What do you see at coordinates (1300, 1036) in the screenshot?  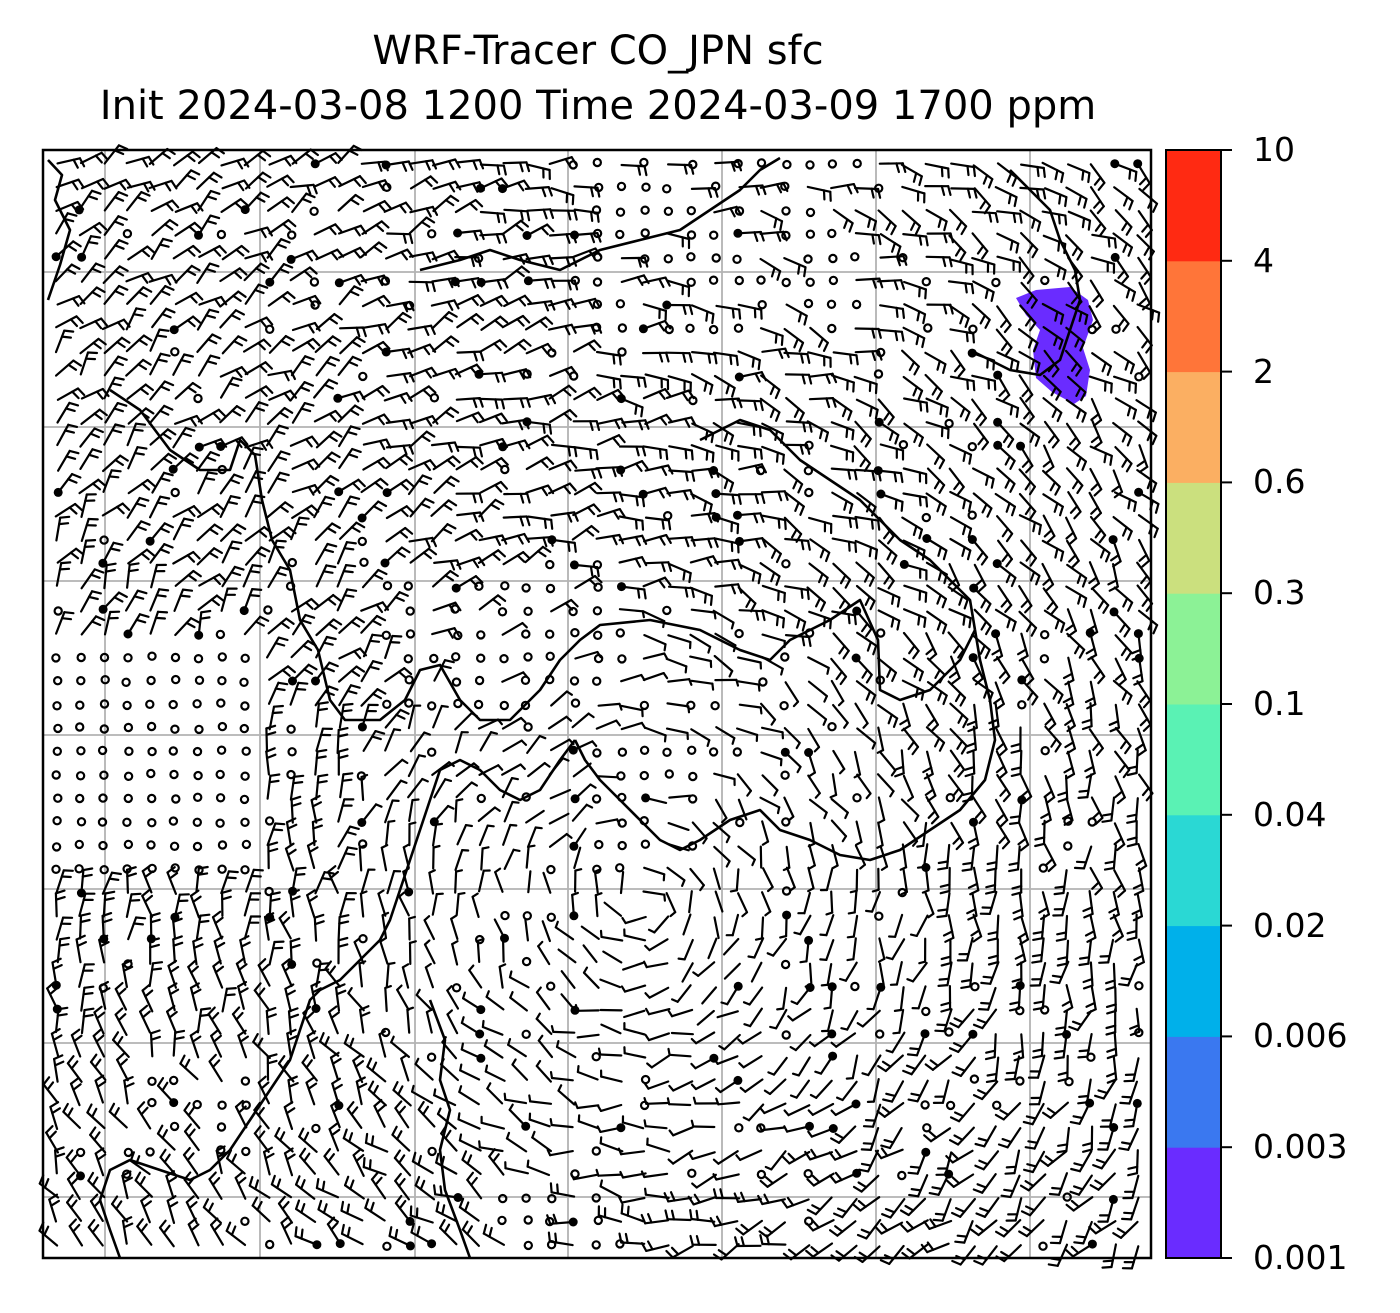 I see `colorbar-tick-label: 0.006` at bounding box center [1300, 1036].